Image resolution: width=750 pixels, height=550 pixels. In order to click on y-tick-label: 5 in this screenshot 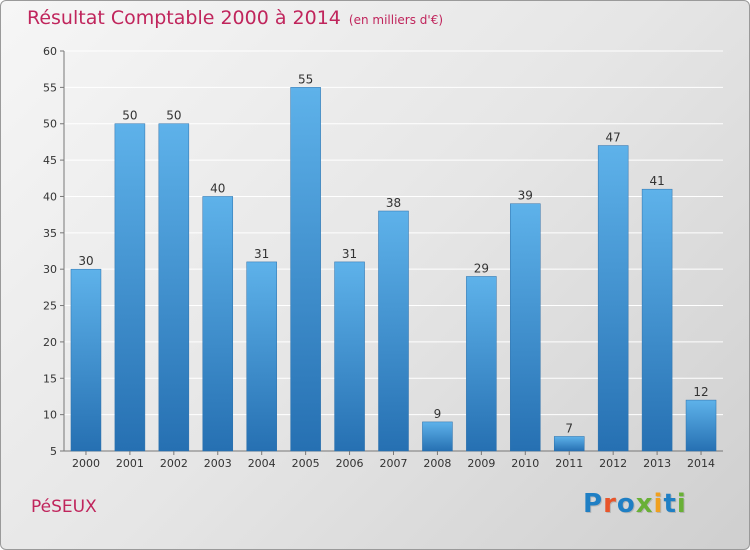, I will do `click(53, 451)`.